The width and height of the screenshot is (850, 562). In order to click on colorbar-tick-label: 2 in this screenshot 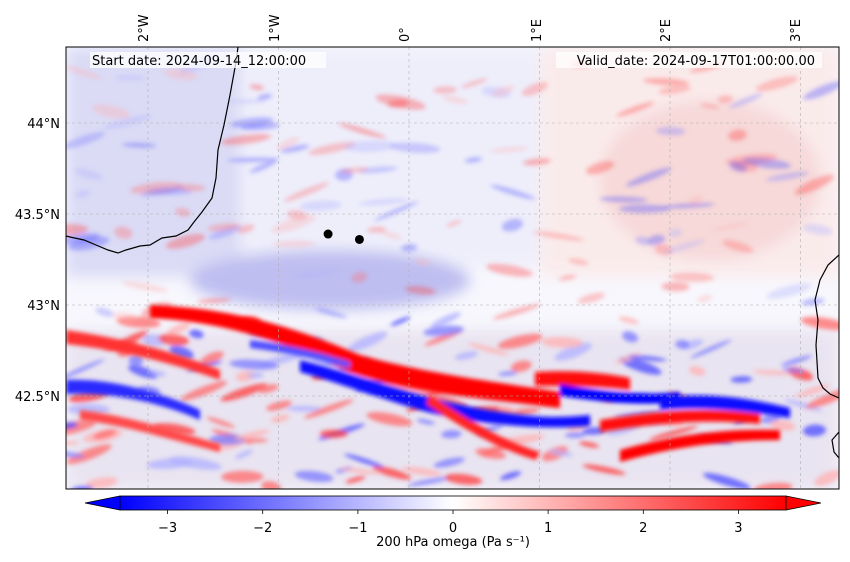, I will do `click(643, 528)`.